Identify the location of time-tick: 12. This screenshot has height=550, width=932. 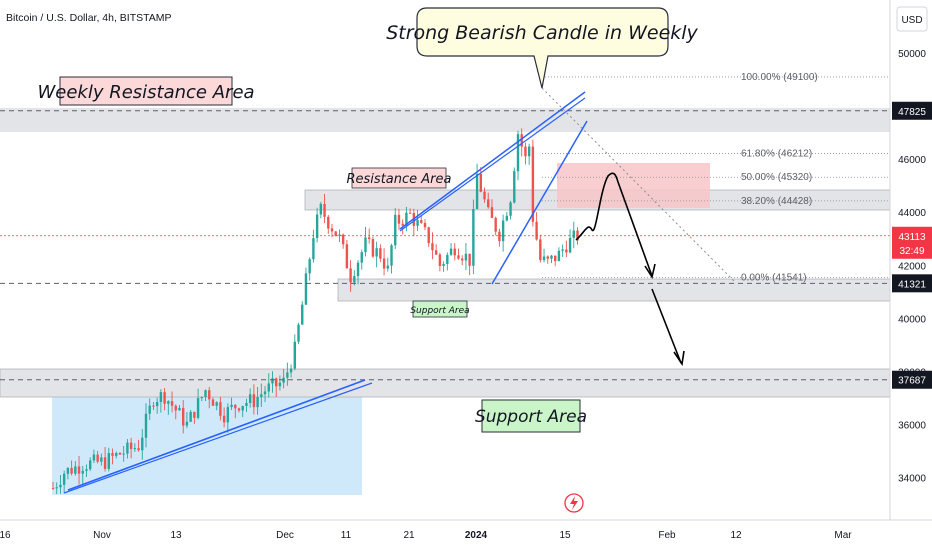
(736, 535).